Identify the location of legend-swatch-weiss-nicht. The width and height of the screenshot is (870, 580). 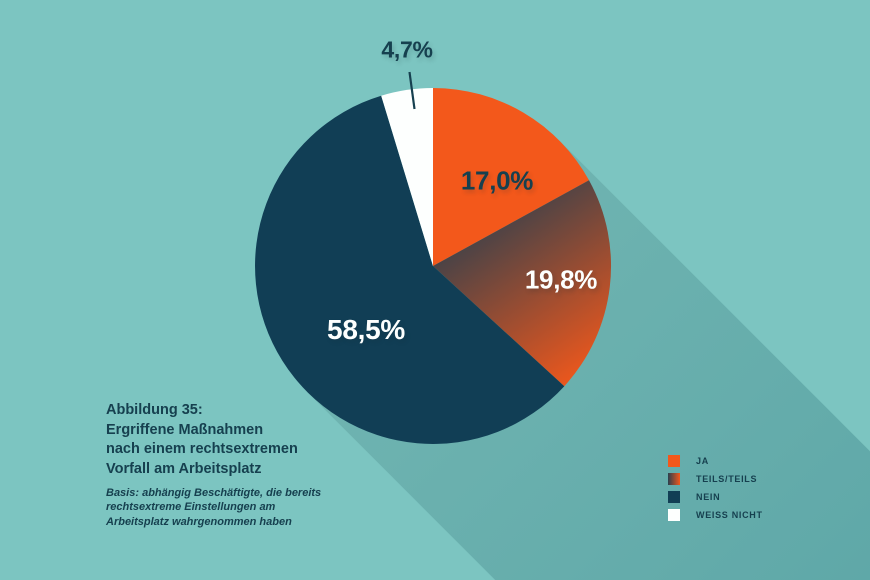
(674, 515).